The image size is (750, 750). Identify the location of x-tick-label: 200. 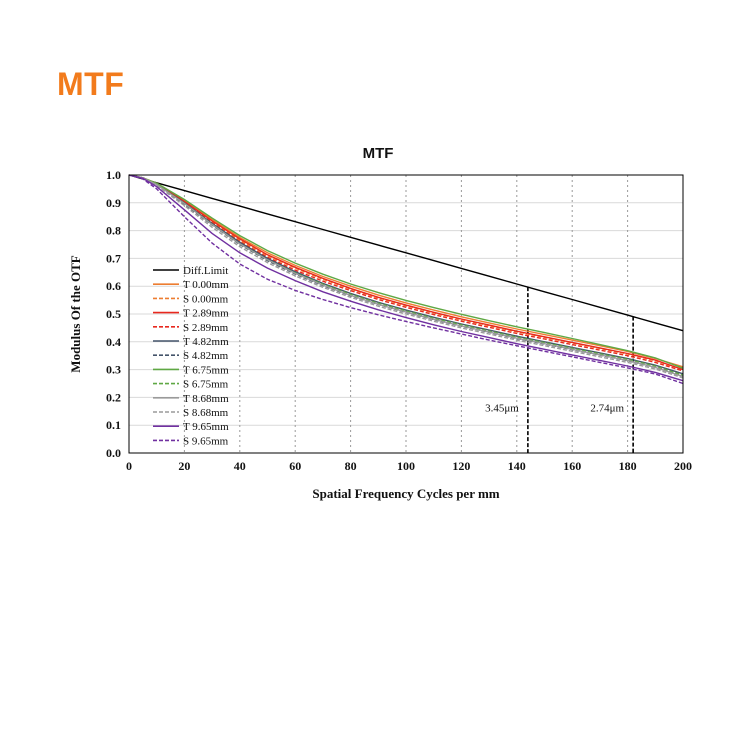
(683, 466).